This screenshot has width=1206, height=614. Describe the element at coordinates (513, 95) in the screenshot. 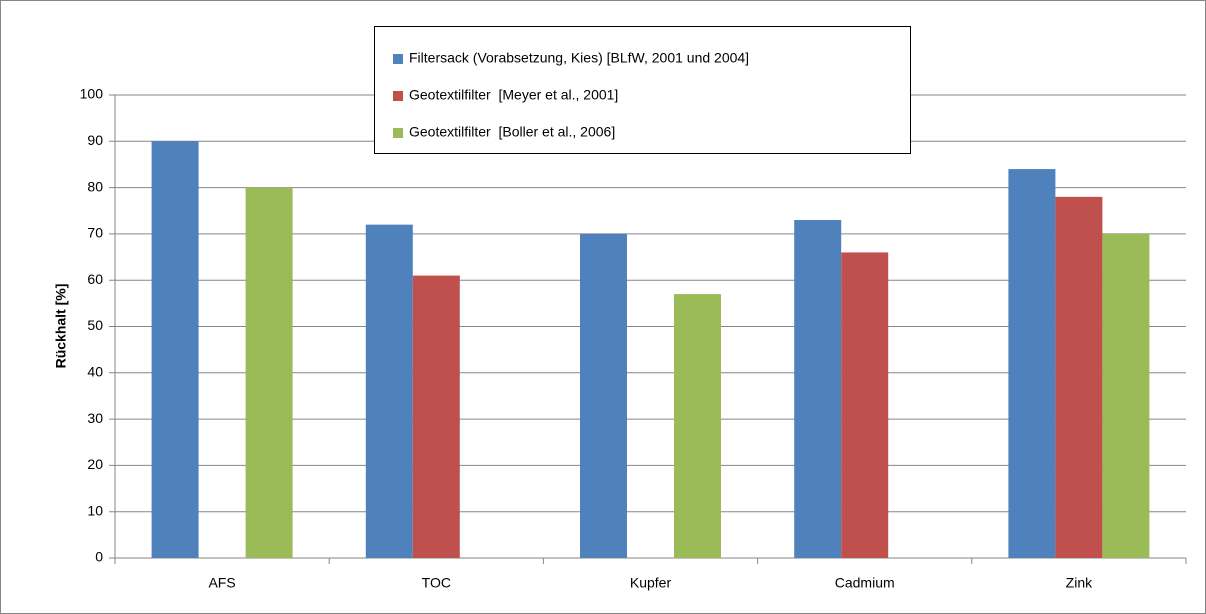

I see `legend-label: Geotextilfilter [Meyer et al., 2001]` at that location.